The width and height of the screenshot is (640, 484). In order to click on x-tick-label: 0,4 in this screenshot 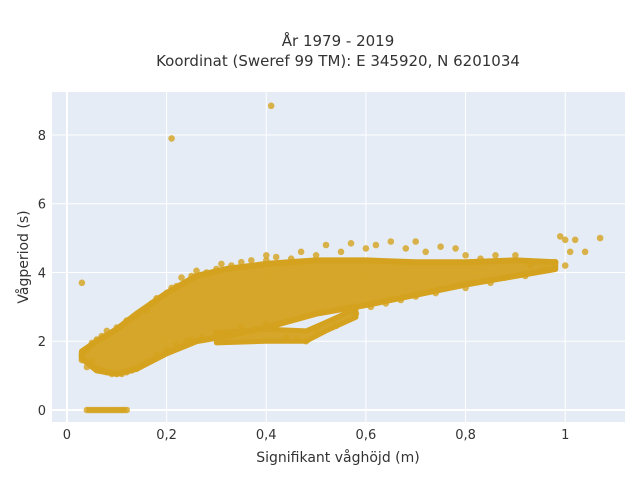, I will do `click(266, 435)`.